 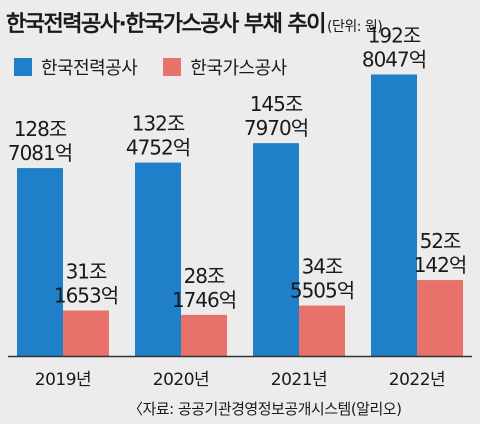 I want to click on x-tick-label-2: 2020년, so click(x=181, y=380).